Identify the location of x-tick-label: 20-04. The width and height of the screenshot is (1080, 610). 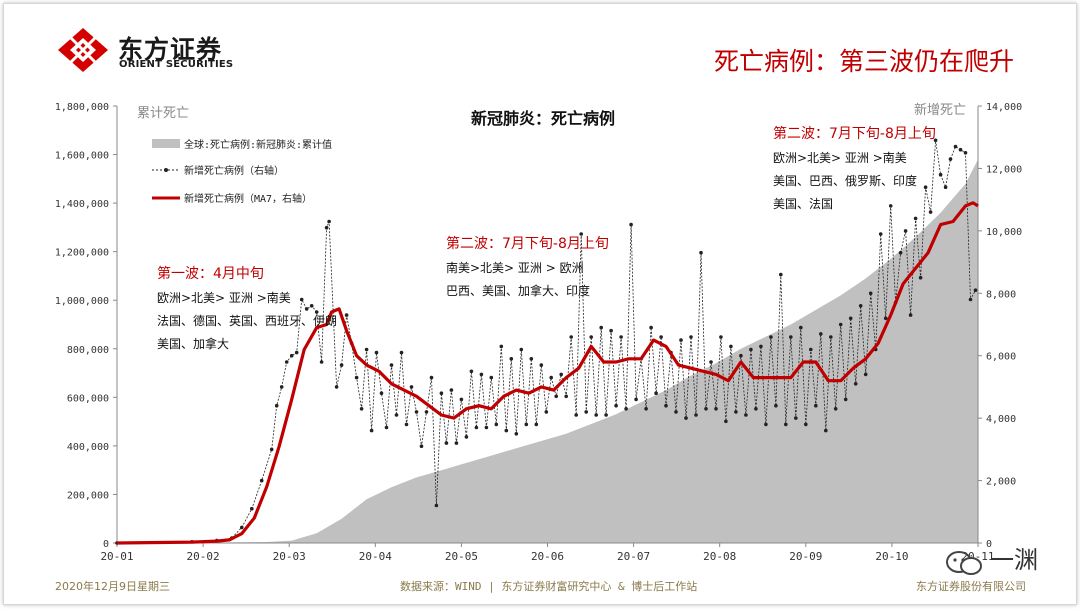
(375, 556).